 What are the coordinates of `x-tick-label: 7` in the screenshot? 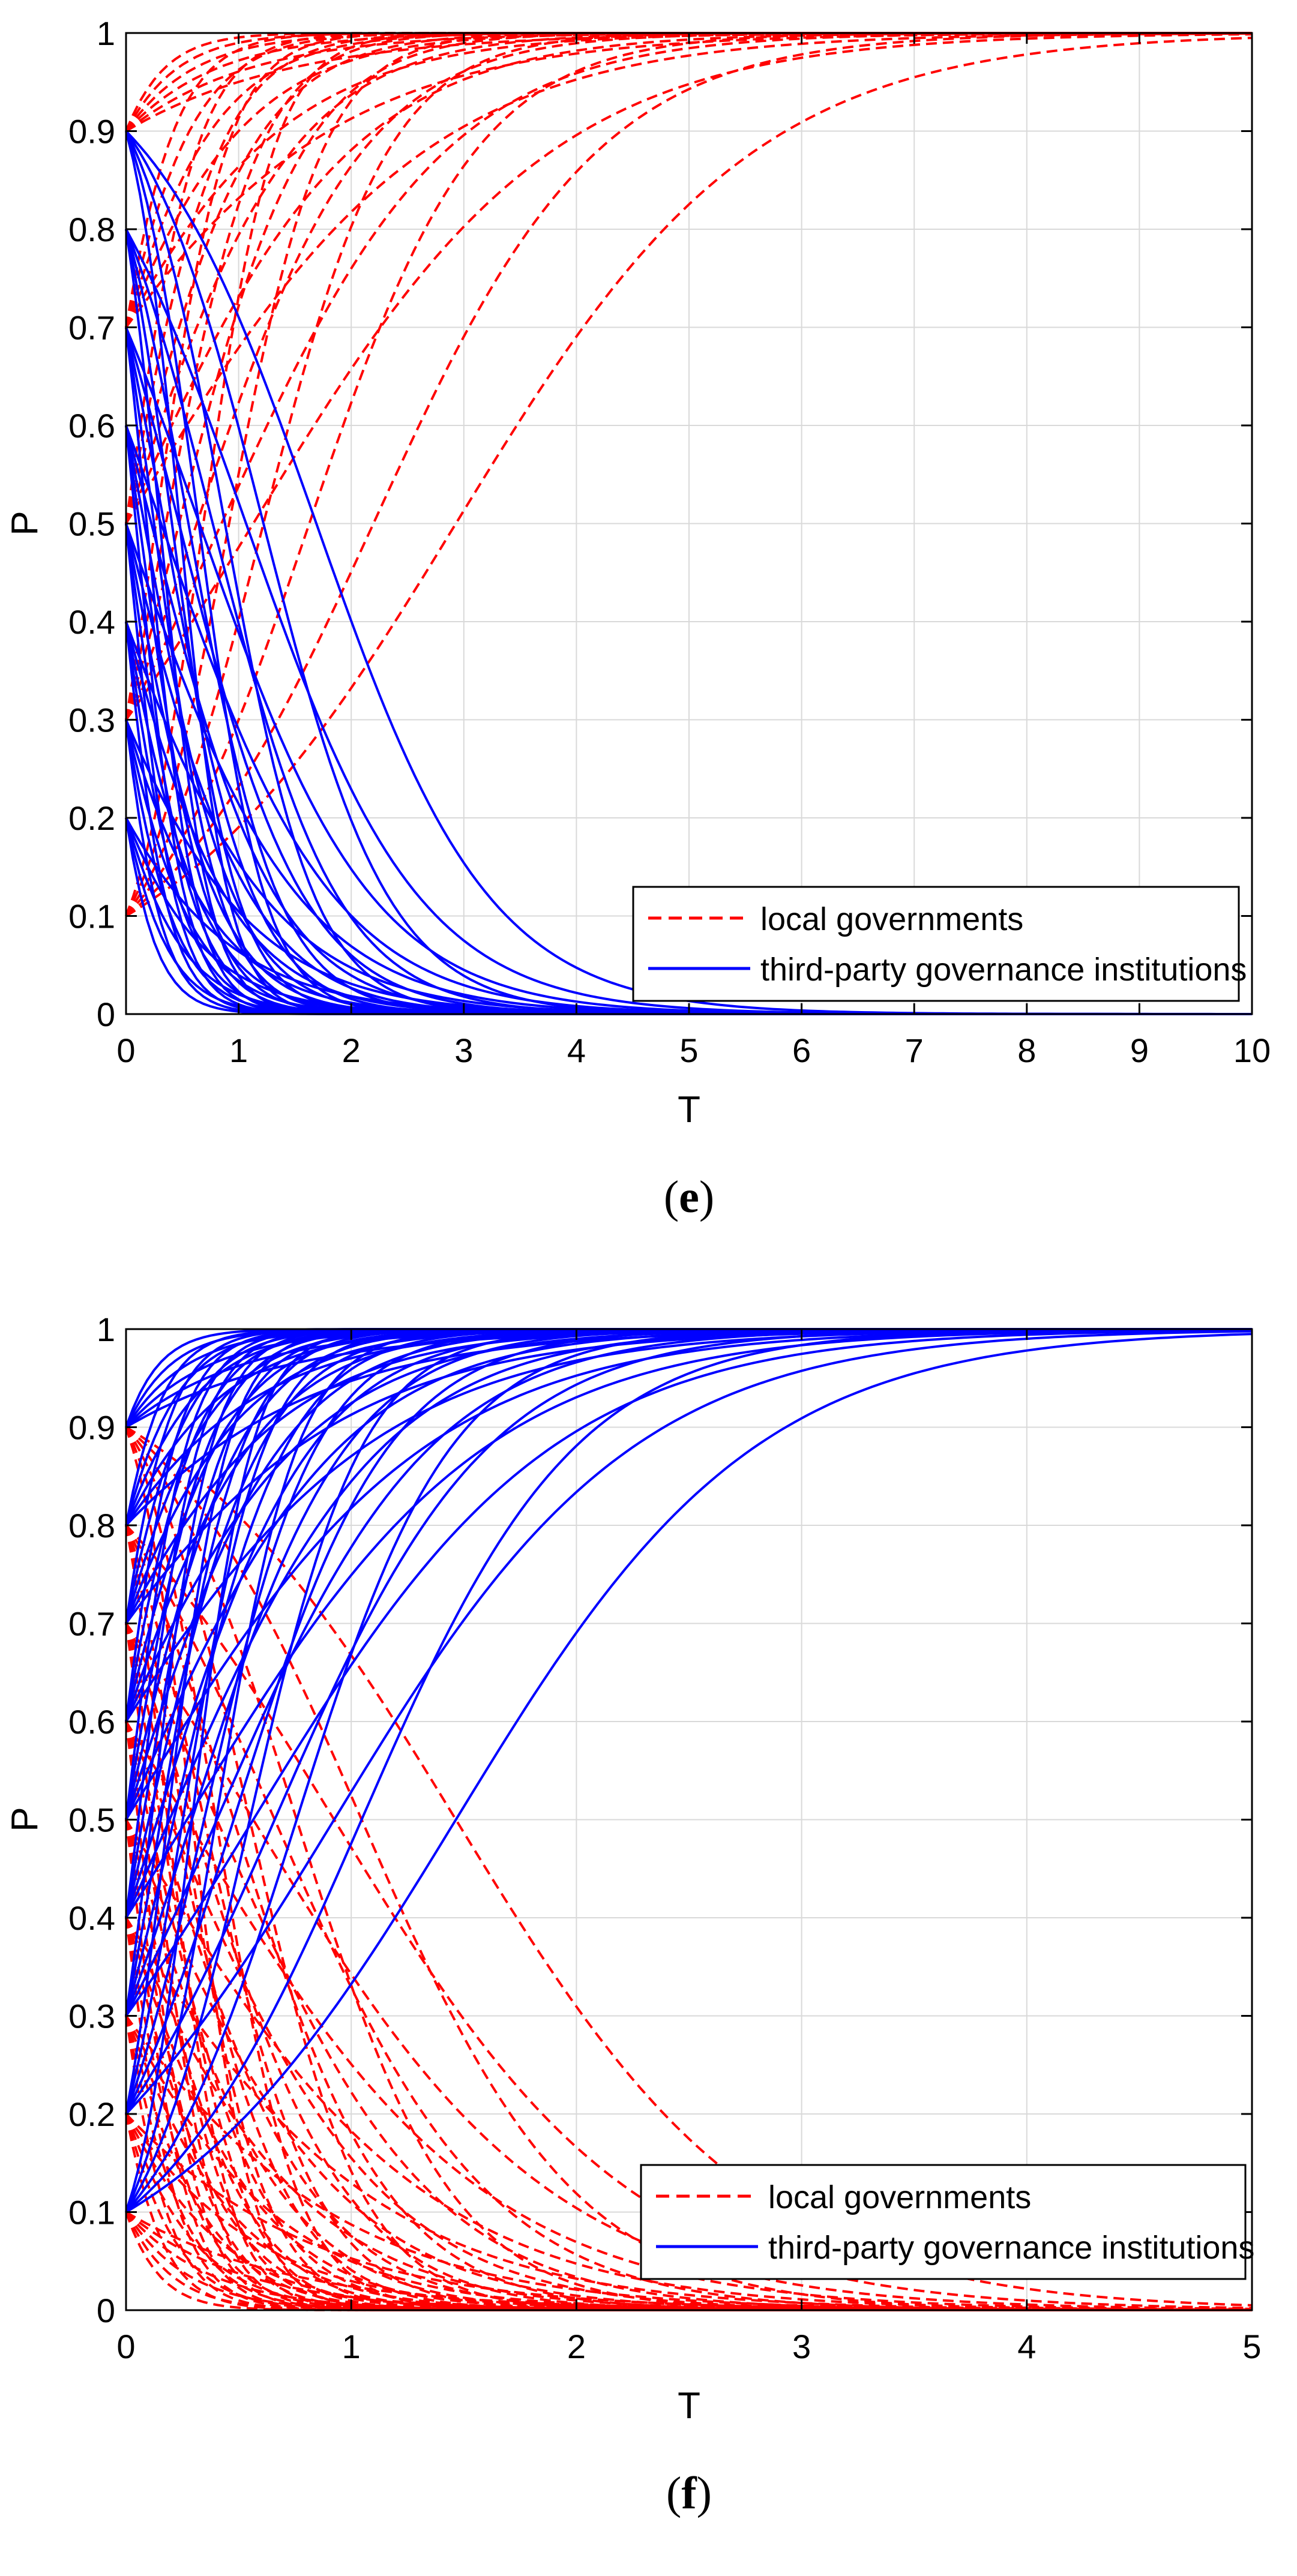 It's located at (914, 1050).